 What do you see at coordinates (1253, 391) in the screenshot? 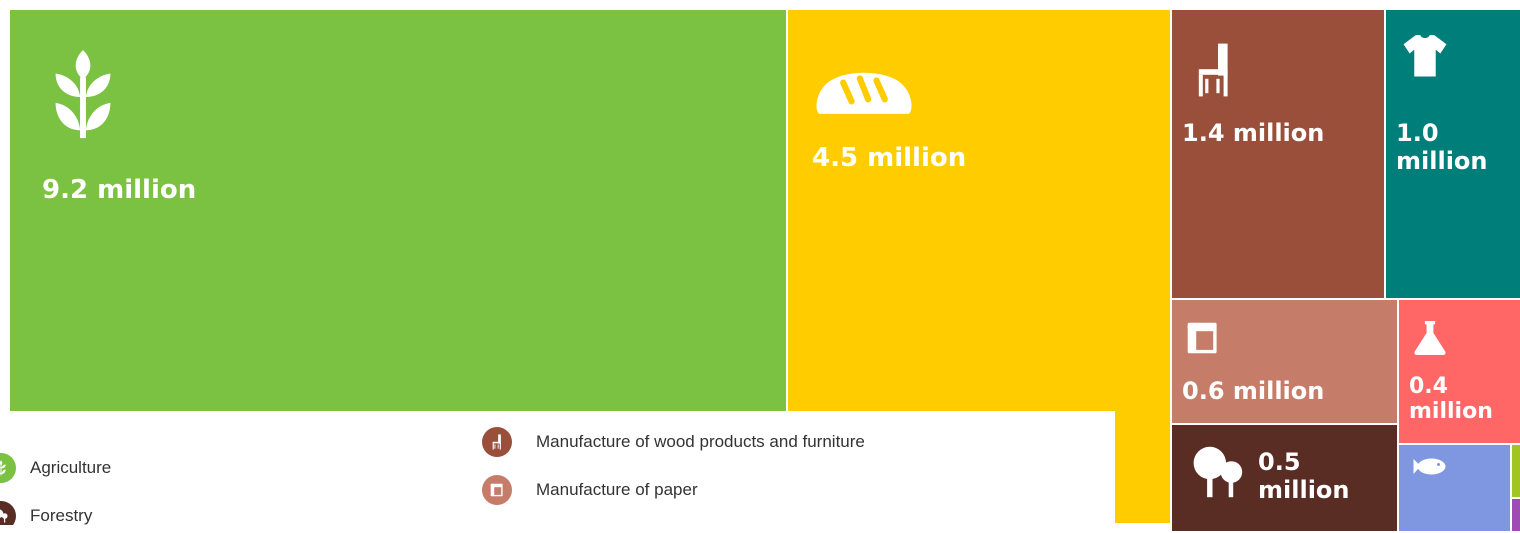
I see `tile-value-label: 0.6 million` at bounding box center [1253, 391].